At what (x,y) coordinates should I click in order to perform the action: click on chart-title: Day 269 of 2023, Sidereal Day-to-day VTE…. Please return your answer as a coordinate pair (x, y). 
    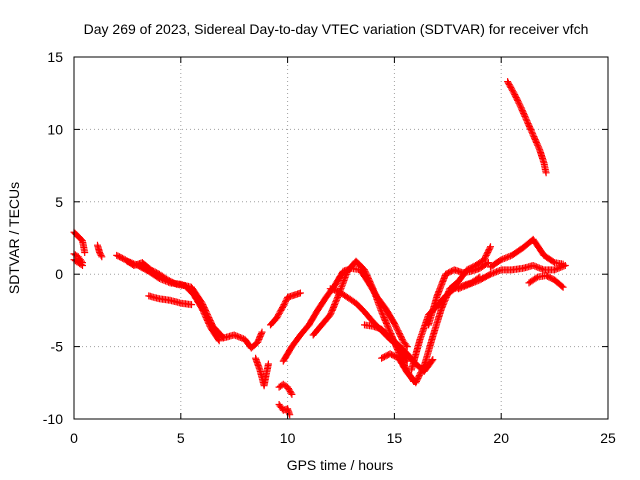
    Looking at the image, I should click on (336, 29).